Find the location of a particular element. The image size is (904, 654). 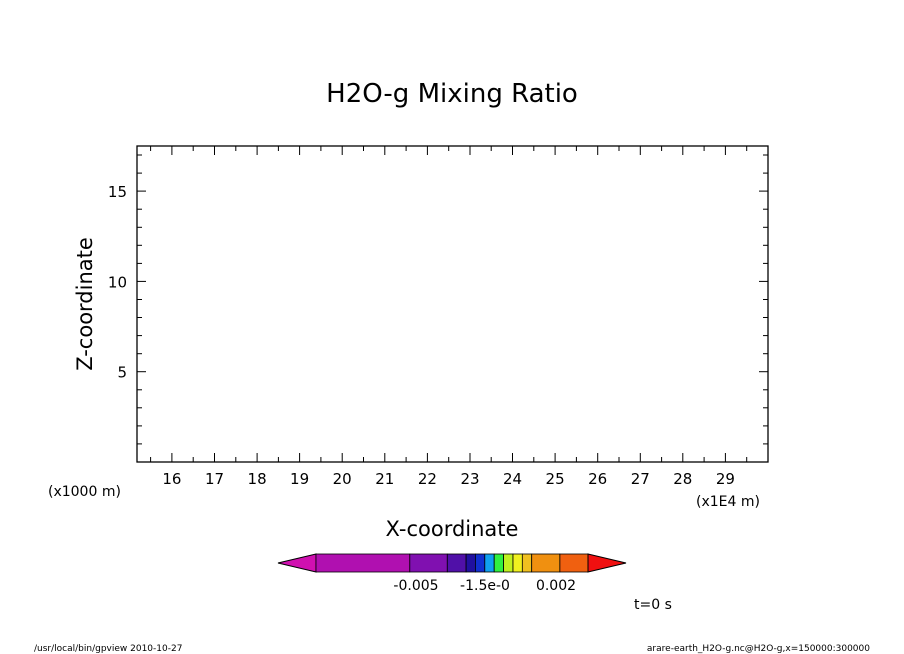

time-annotation: t=0 s is located at coordinates (653, 605).